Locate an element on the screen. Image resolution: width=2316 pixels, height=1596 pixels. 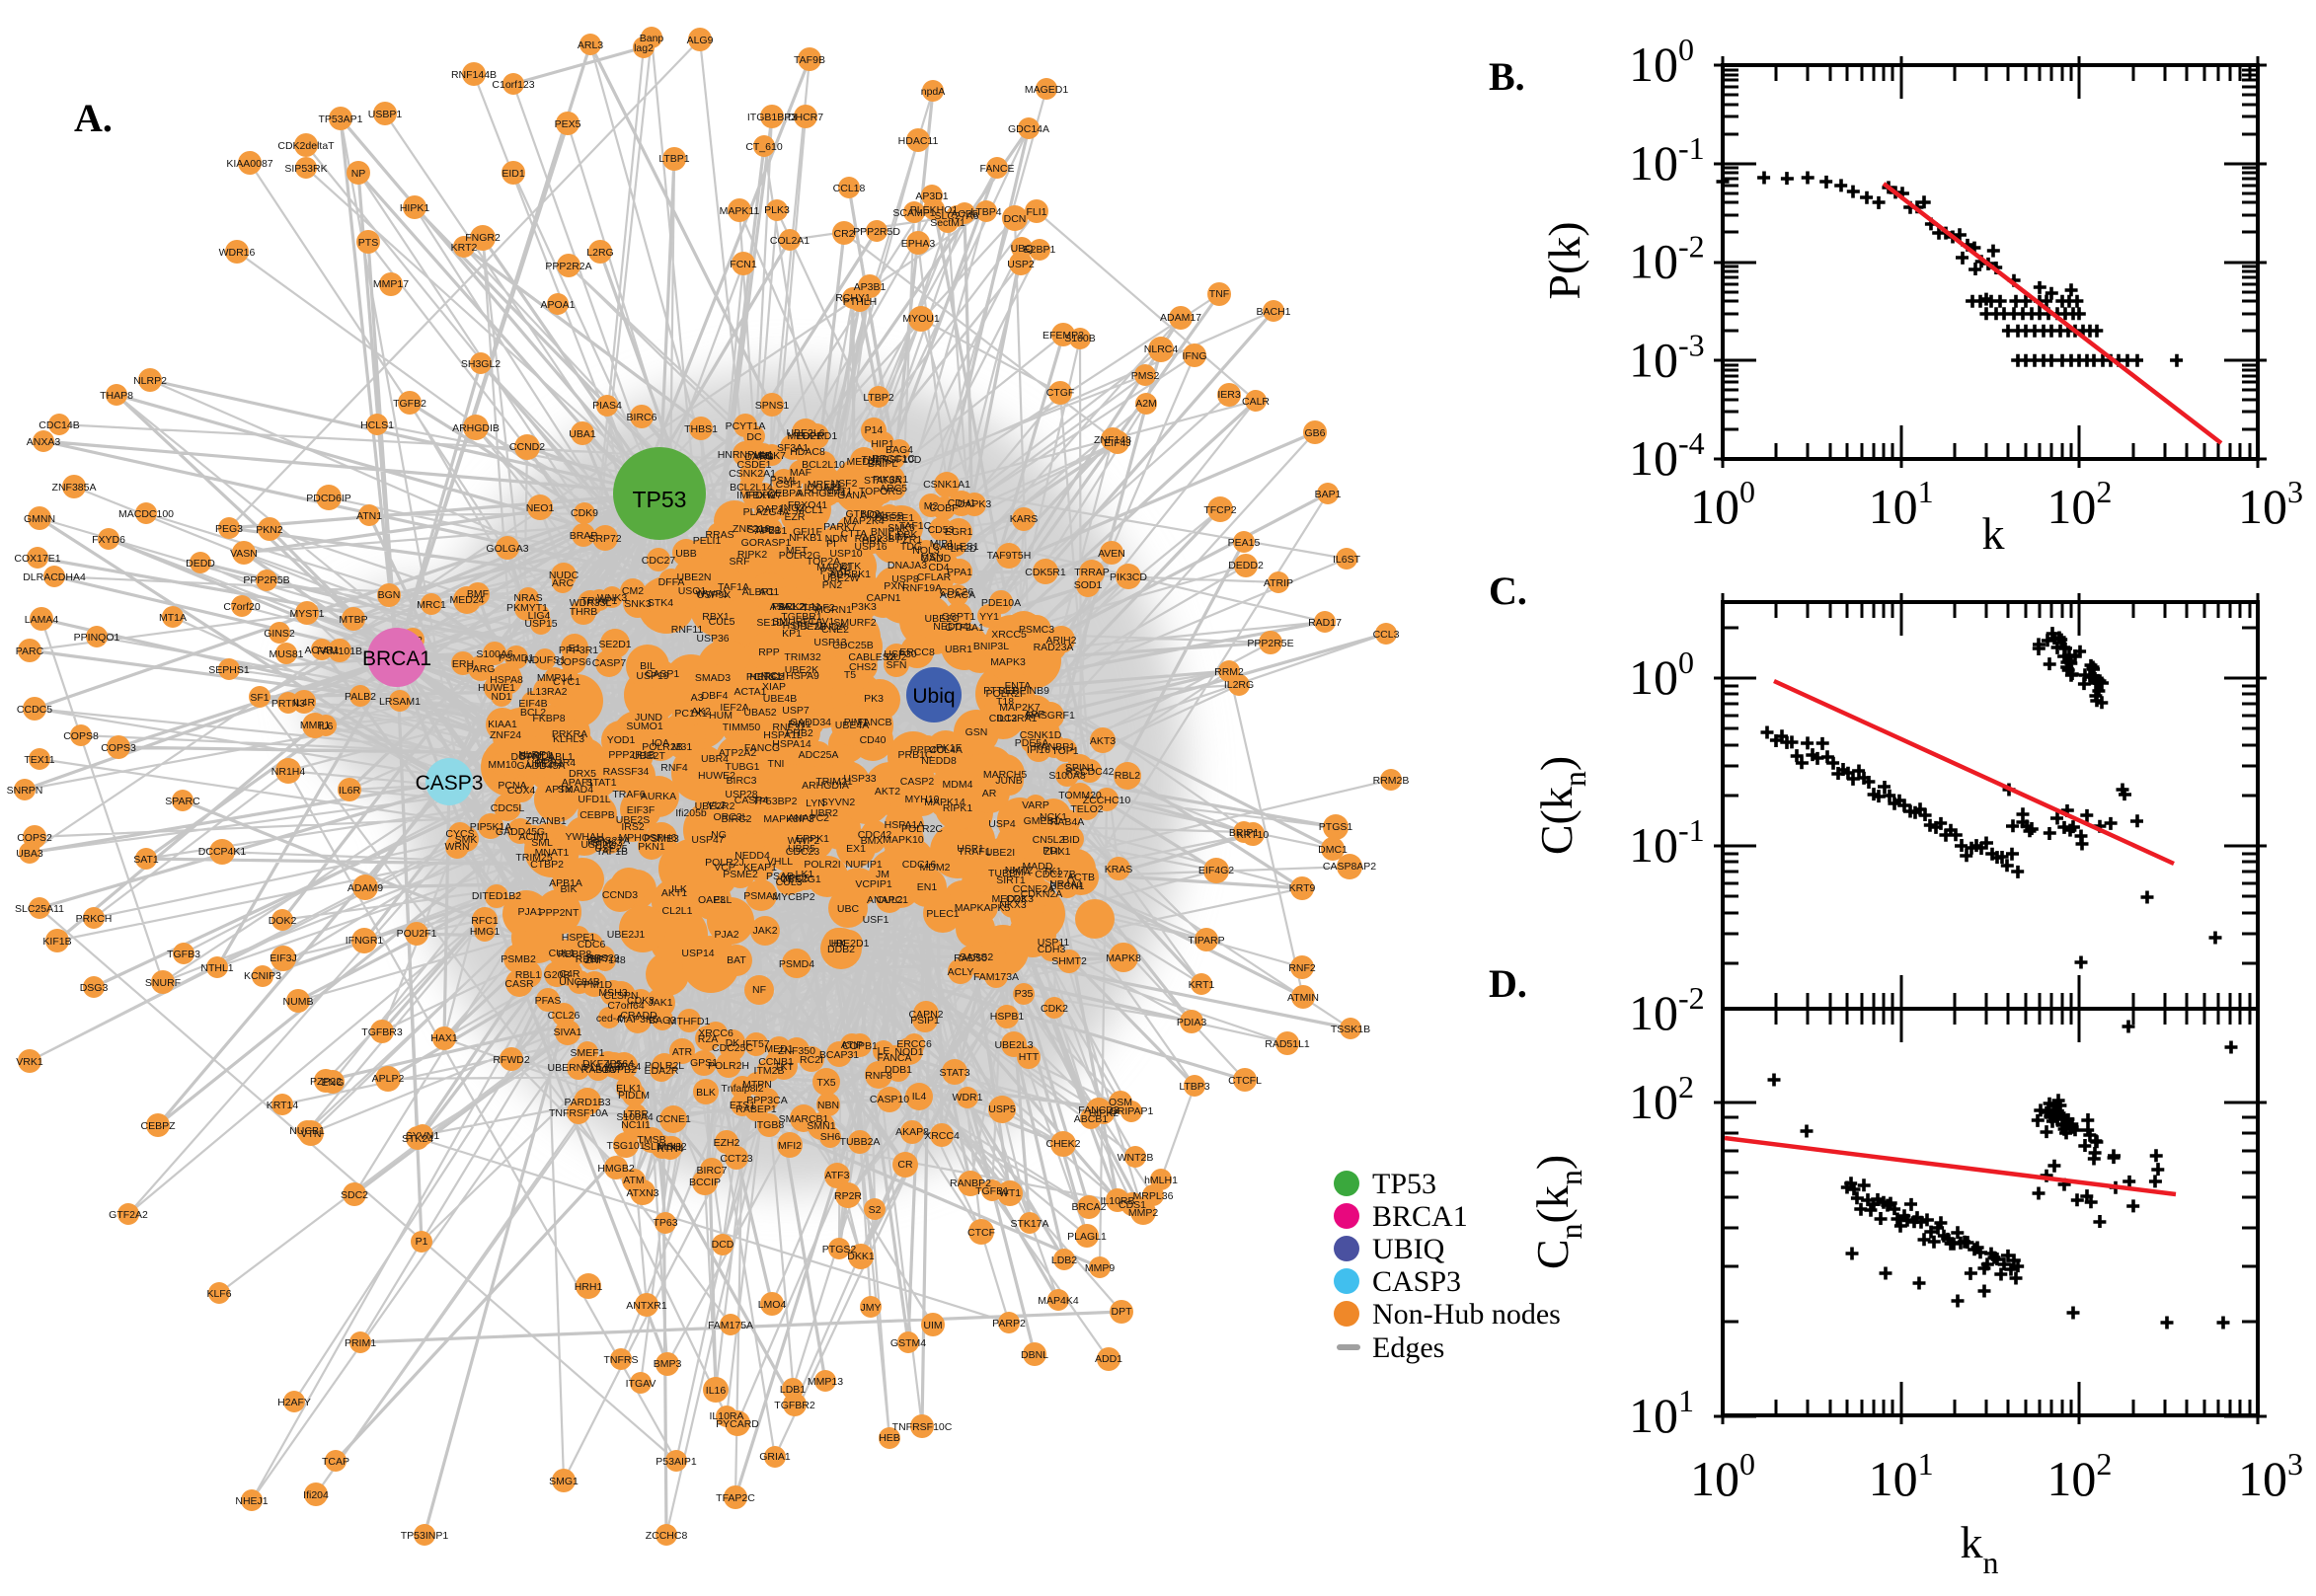
svg-text: BRIP1 is located at coordinates (1244, 833).